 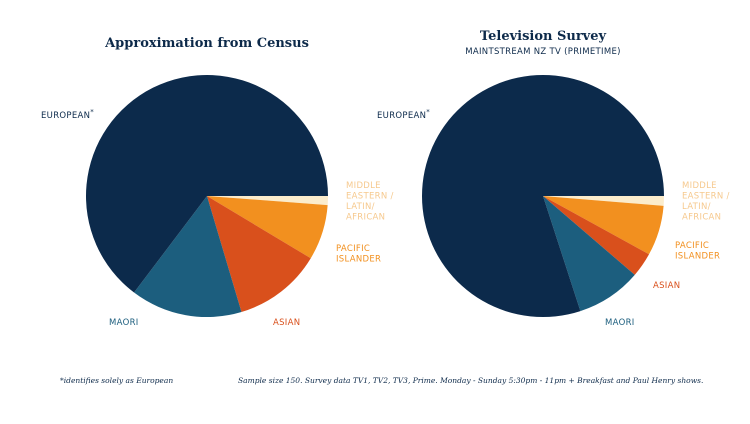 I want to click on survey-slice-asian, so click(x=596, y=235).